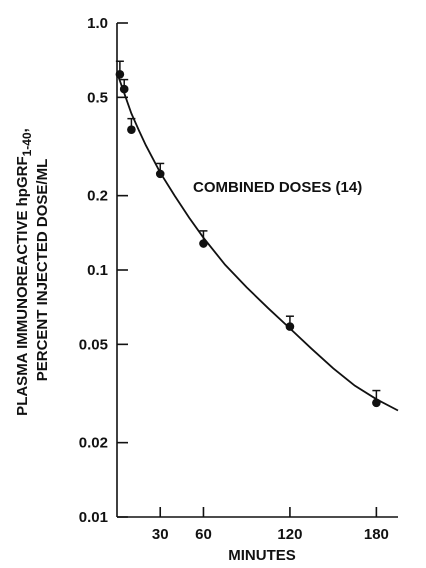  What do you see at coordinates (22, 130) in the screenshot?
I see `y-axis-title-comma: ,` at bounding box center [22, 130].